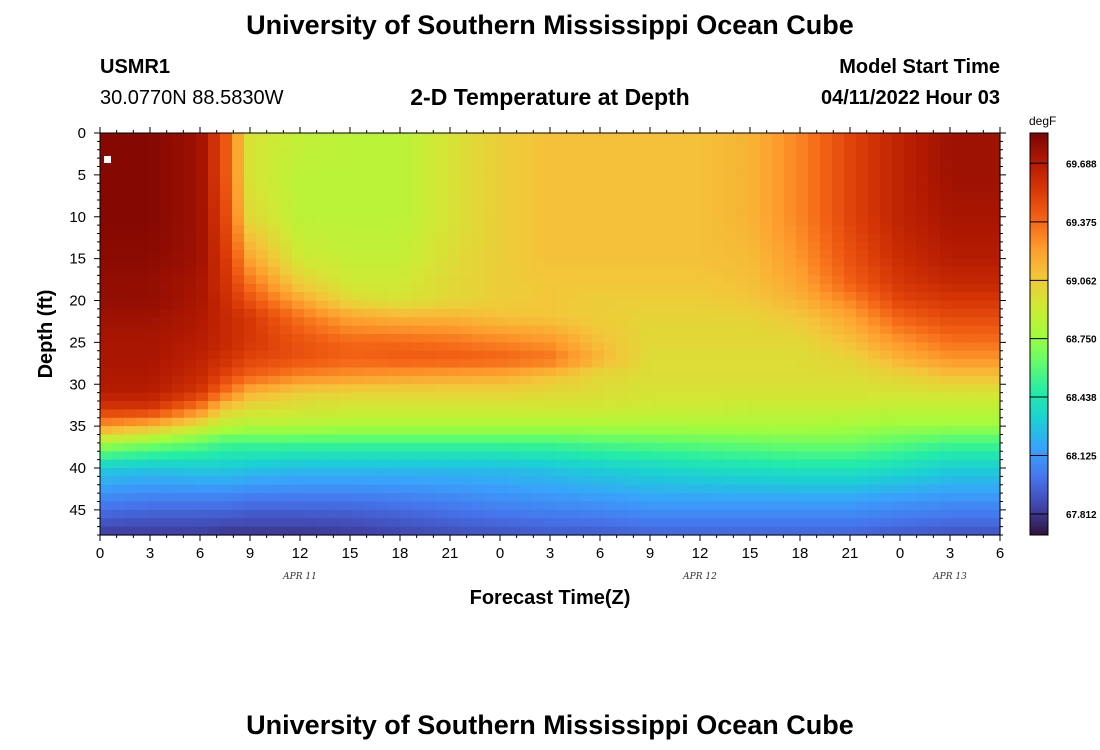 This screenshot has height=750, width=1100. I want to click on x-tick-label: 18, so click(400, 553).